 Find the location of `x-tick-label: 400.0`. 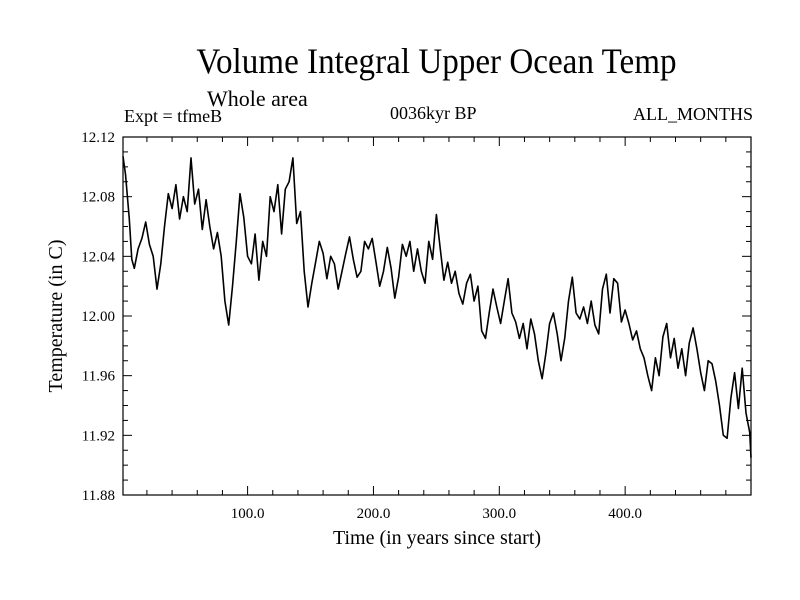

x-tick-label: 400.0 is located at coordinates (625, 514).